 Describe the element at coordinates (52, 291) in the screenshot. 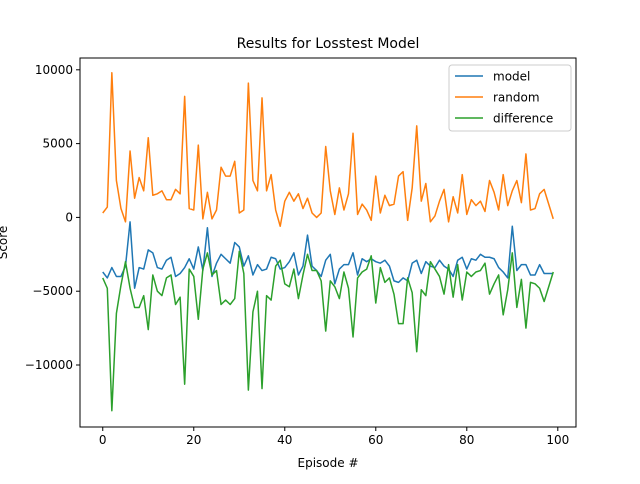

I see `y-tick-label: −5000` at that location.